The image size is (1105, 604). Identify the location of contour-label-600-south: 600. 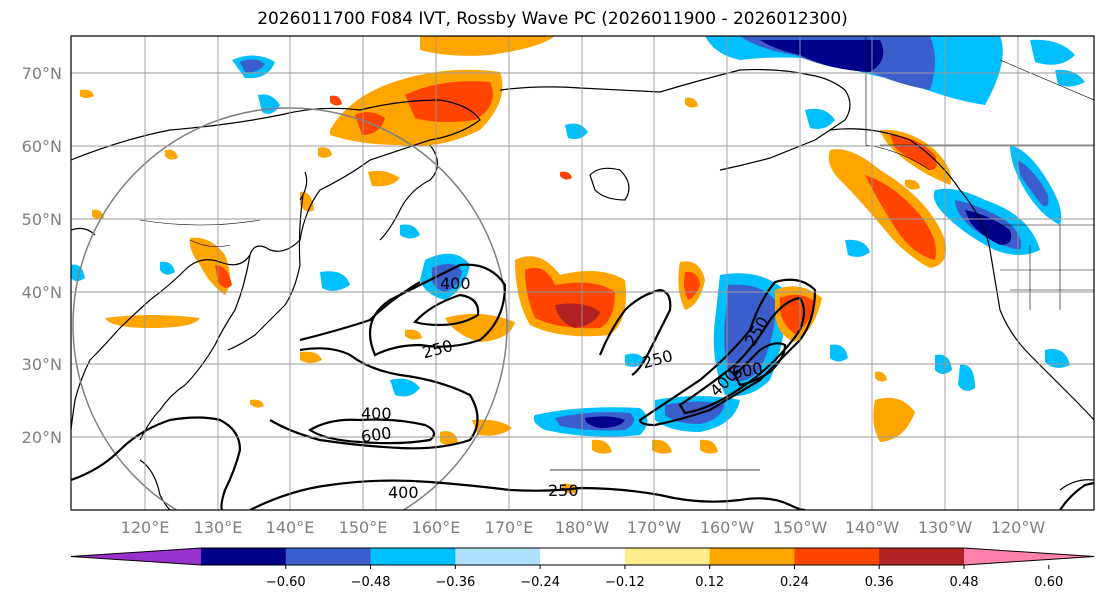
(376, 434).